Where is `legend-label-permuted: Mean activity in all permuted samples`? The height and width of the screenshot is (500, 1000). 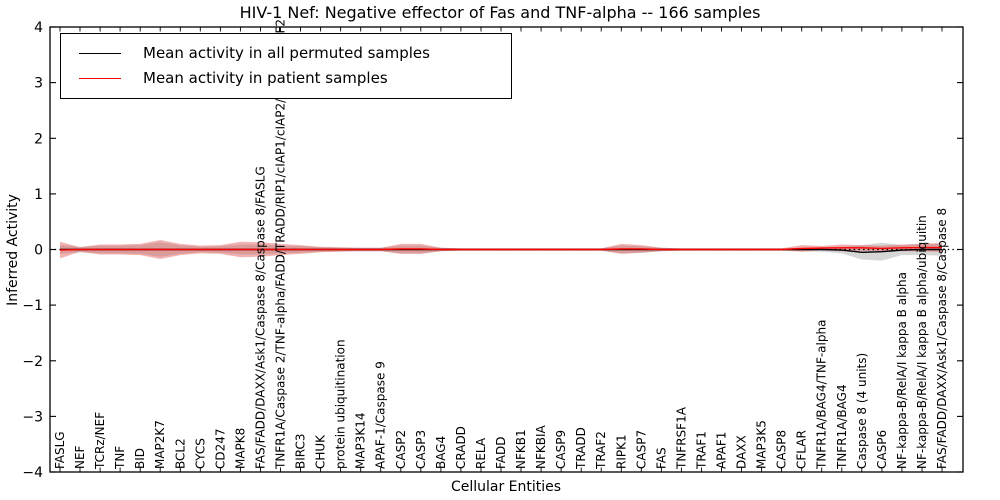
legend-label-permuted: Mean activity in all permuted samples is located at coordinates (286, 53).